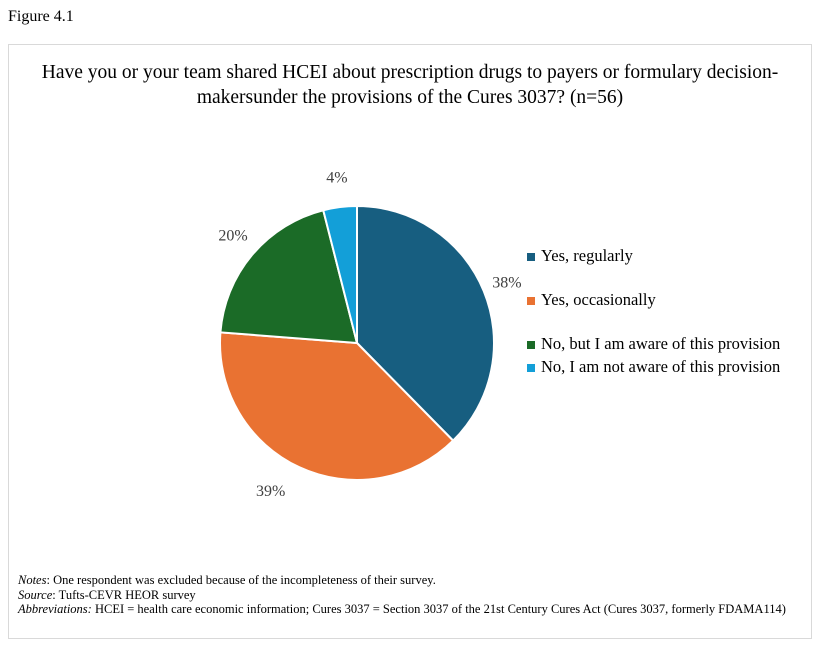 This screenshot has height=659, width=821. I want to click on legend-item-no-aware: No, but I am aware of this provision, so click(662, 344).